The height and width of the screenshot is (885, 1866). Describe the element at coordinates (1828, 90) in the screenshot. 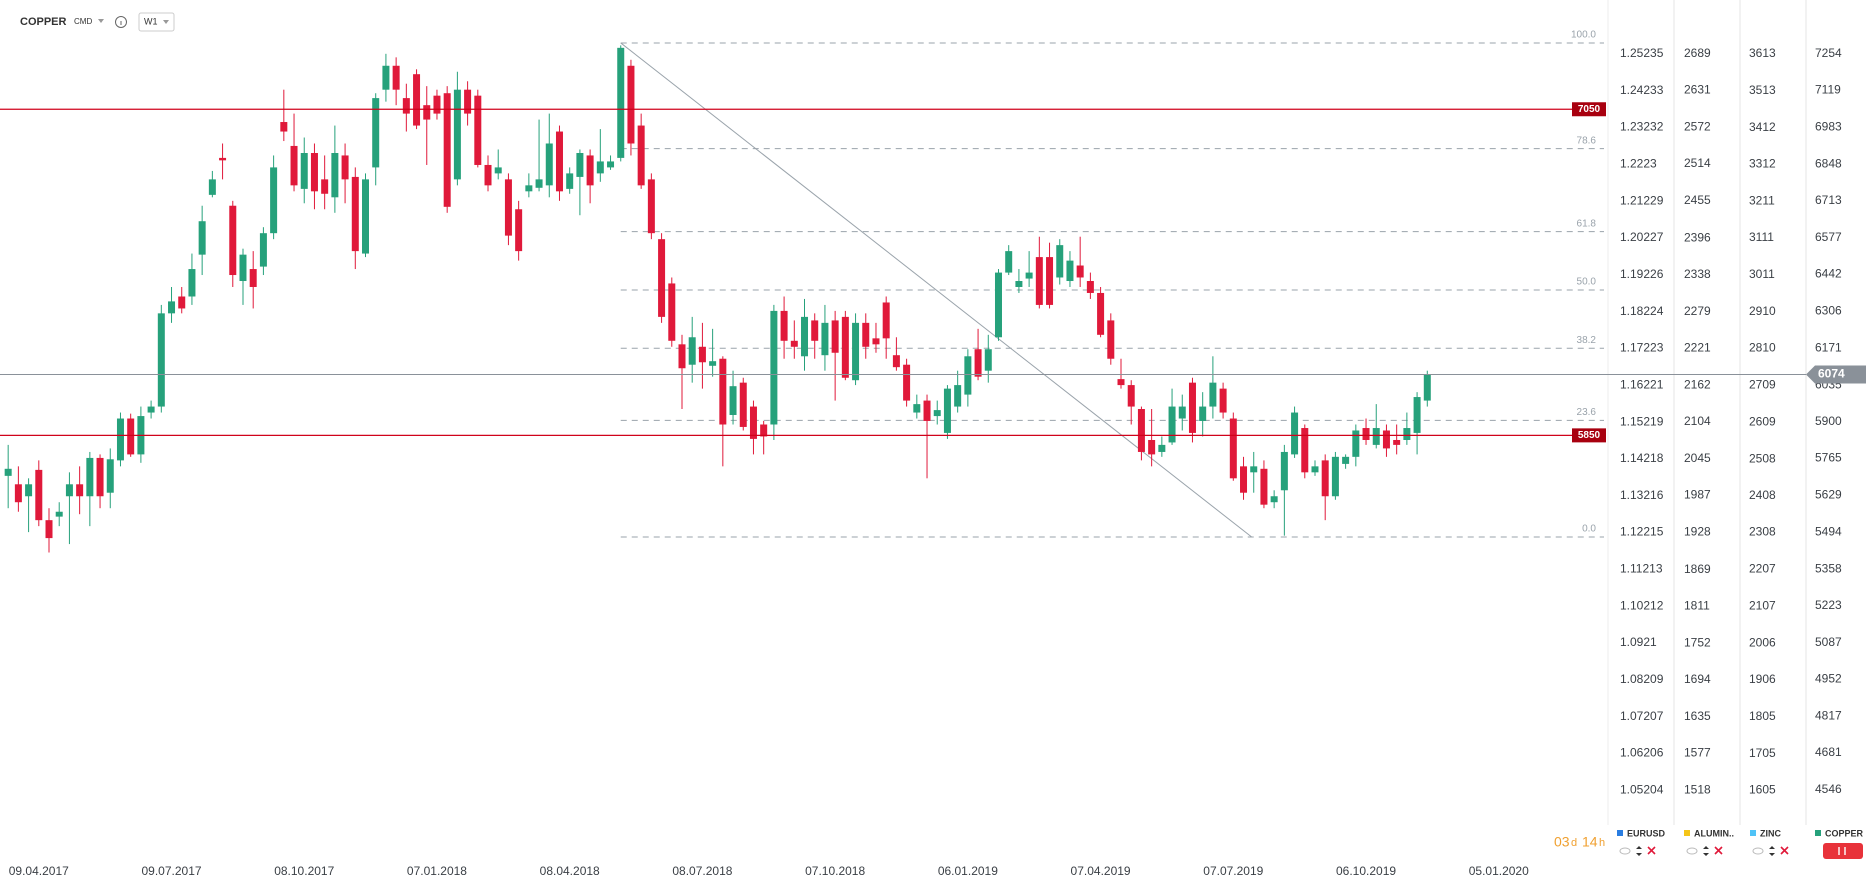

I see `y-tick-label: 7119` at that location.